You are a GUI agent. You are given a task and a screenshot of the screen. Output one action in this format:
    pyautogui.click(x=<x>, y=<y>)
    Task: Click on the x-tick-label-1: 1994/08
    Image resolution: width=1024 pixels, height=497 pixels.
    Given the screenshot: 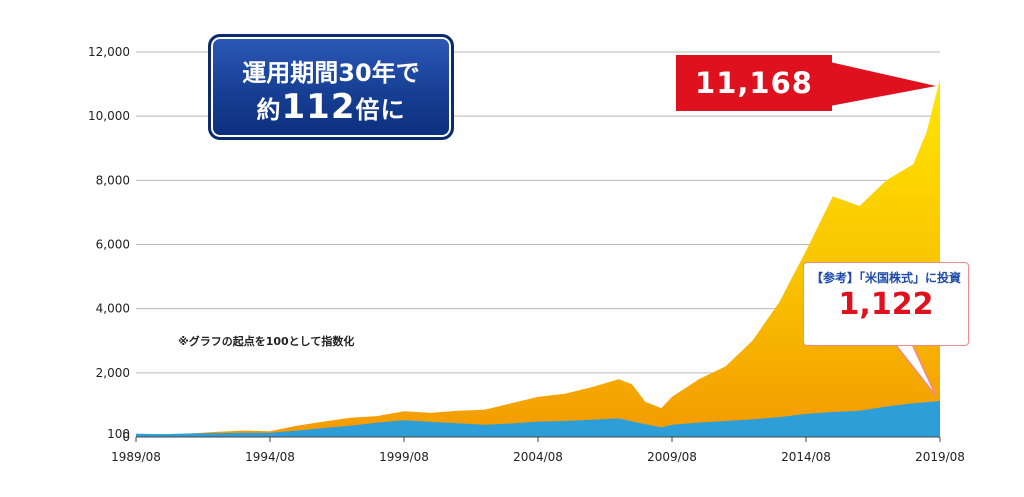 What is the action you would take?
    pyautogui.click(x=270, y=457)
    